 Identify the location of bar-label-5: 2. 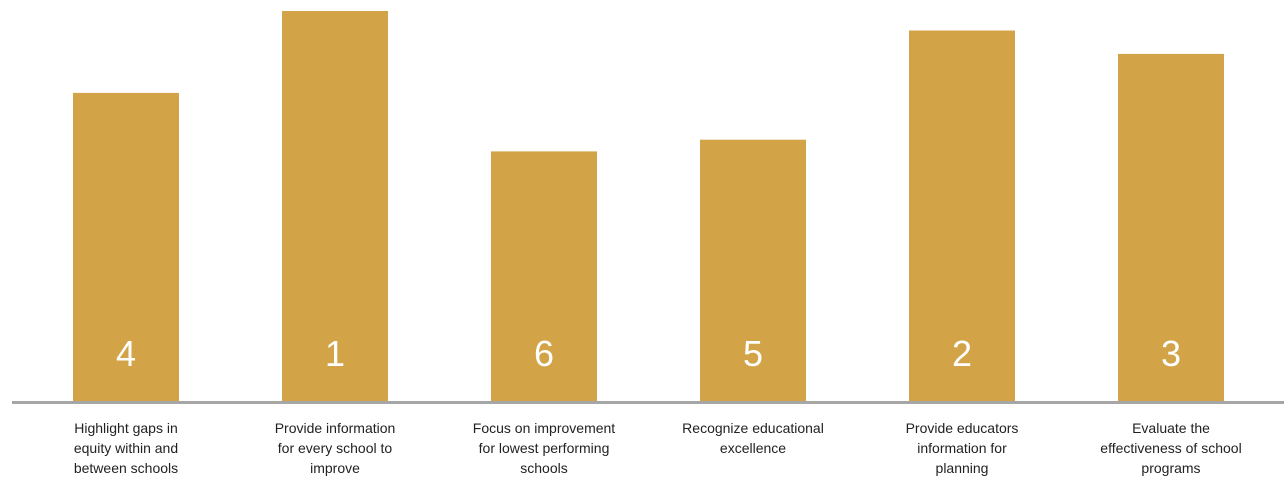
(962, 353).